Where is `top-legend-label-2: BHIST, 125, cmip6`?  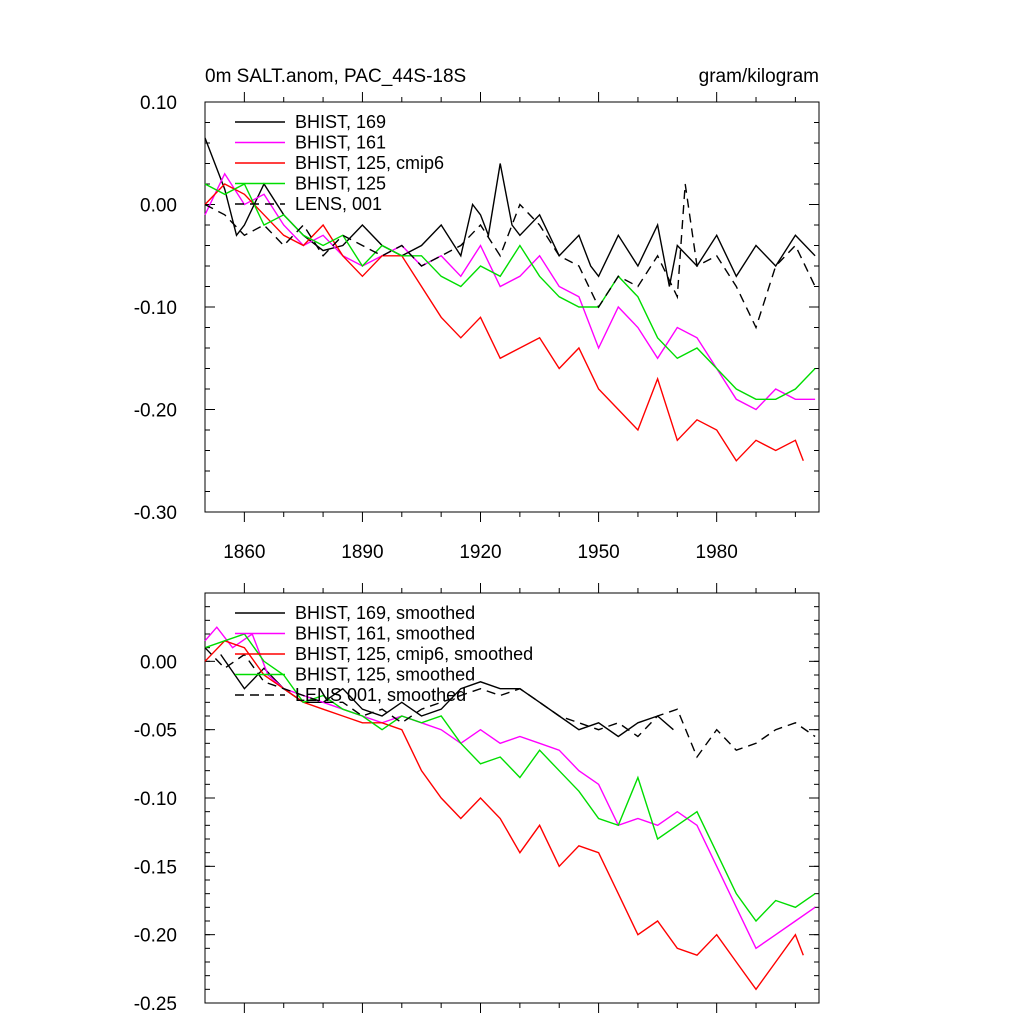
top-legend-label-2: BHIST, 125, cmip6 is located at coordinates (369, 163).